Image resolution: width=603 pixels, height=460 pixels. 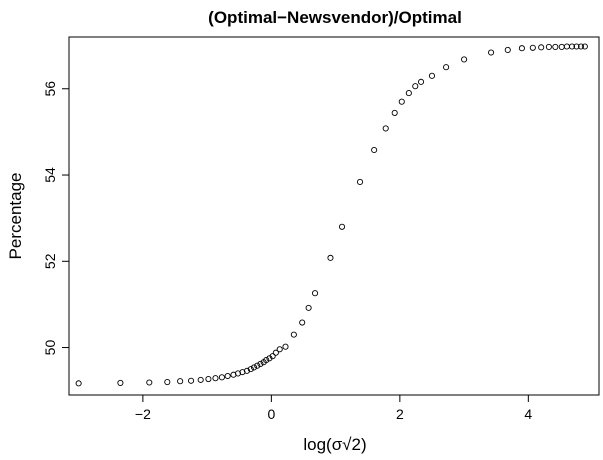 I want to click on y-tick-label: 52, so click(x=50, y=261).